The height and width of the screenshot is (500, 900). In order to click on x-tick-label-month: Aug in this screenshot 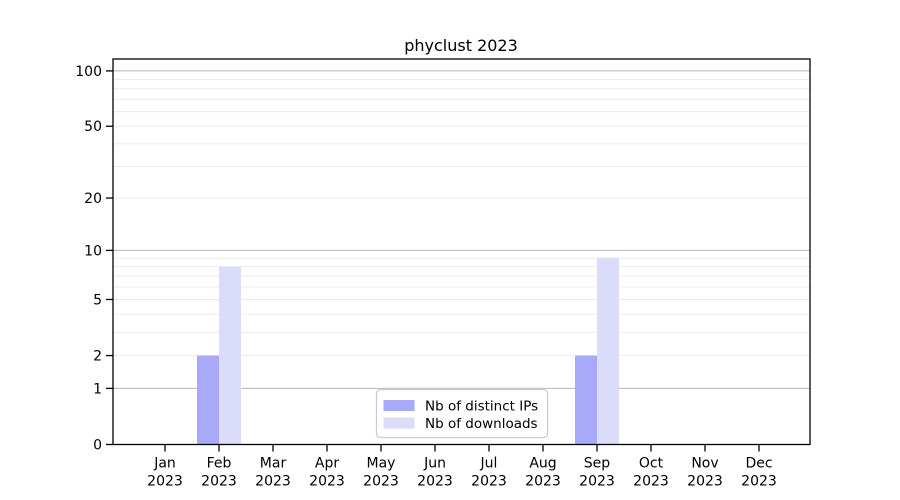, I will do `click(542, 464)`.